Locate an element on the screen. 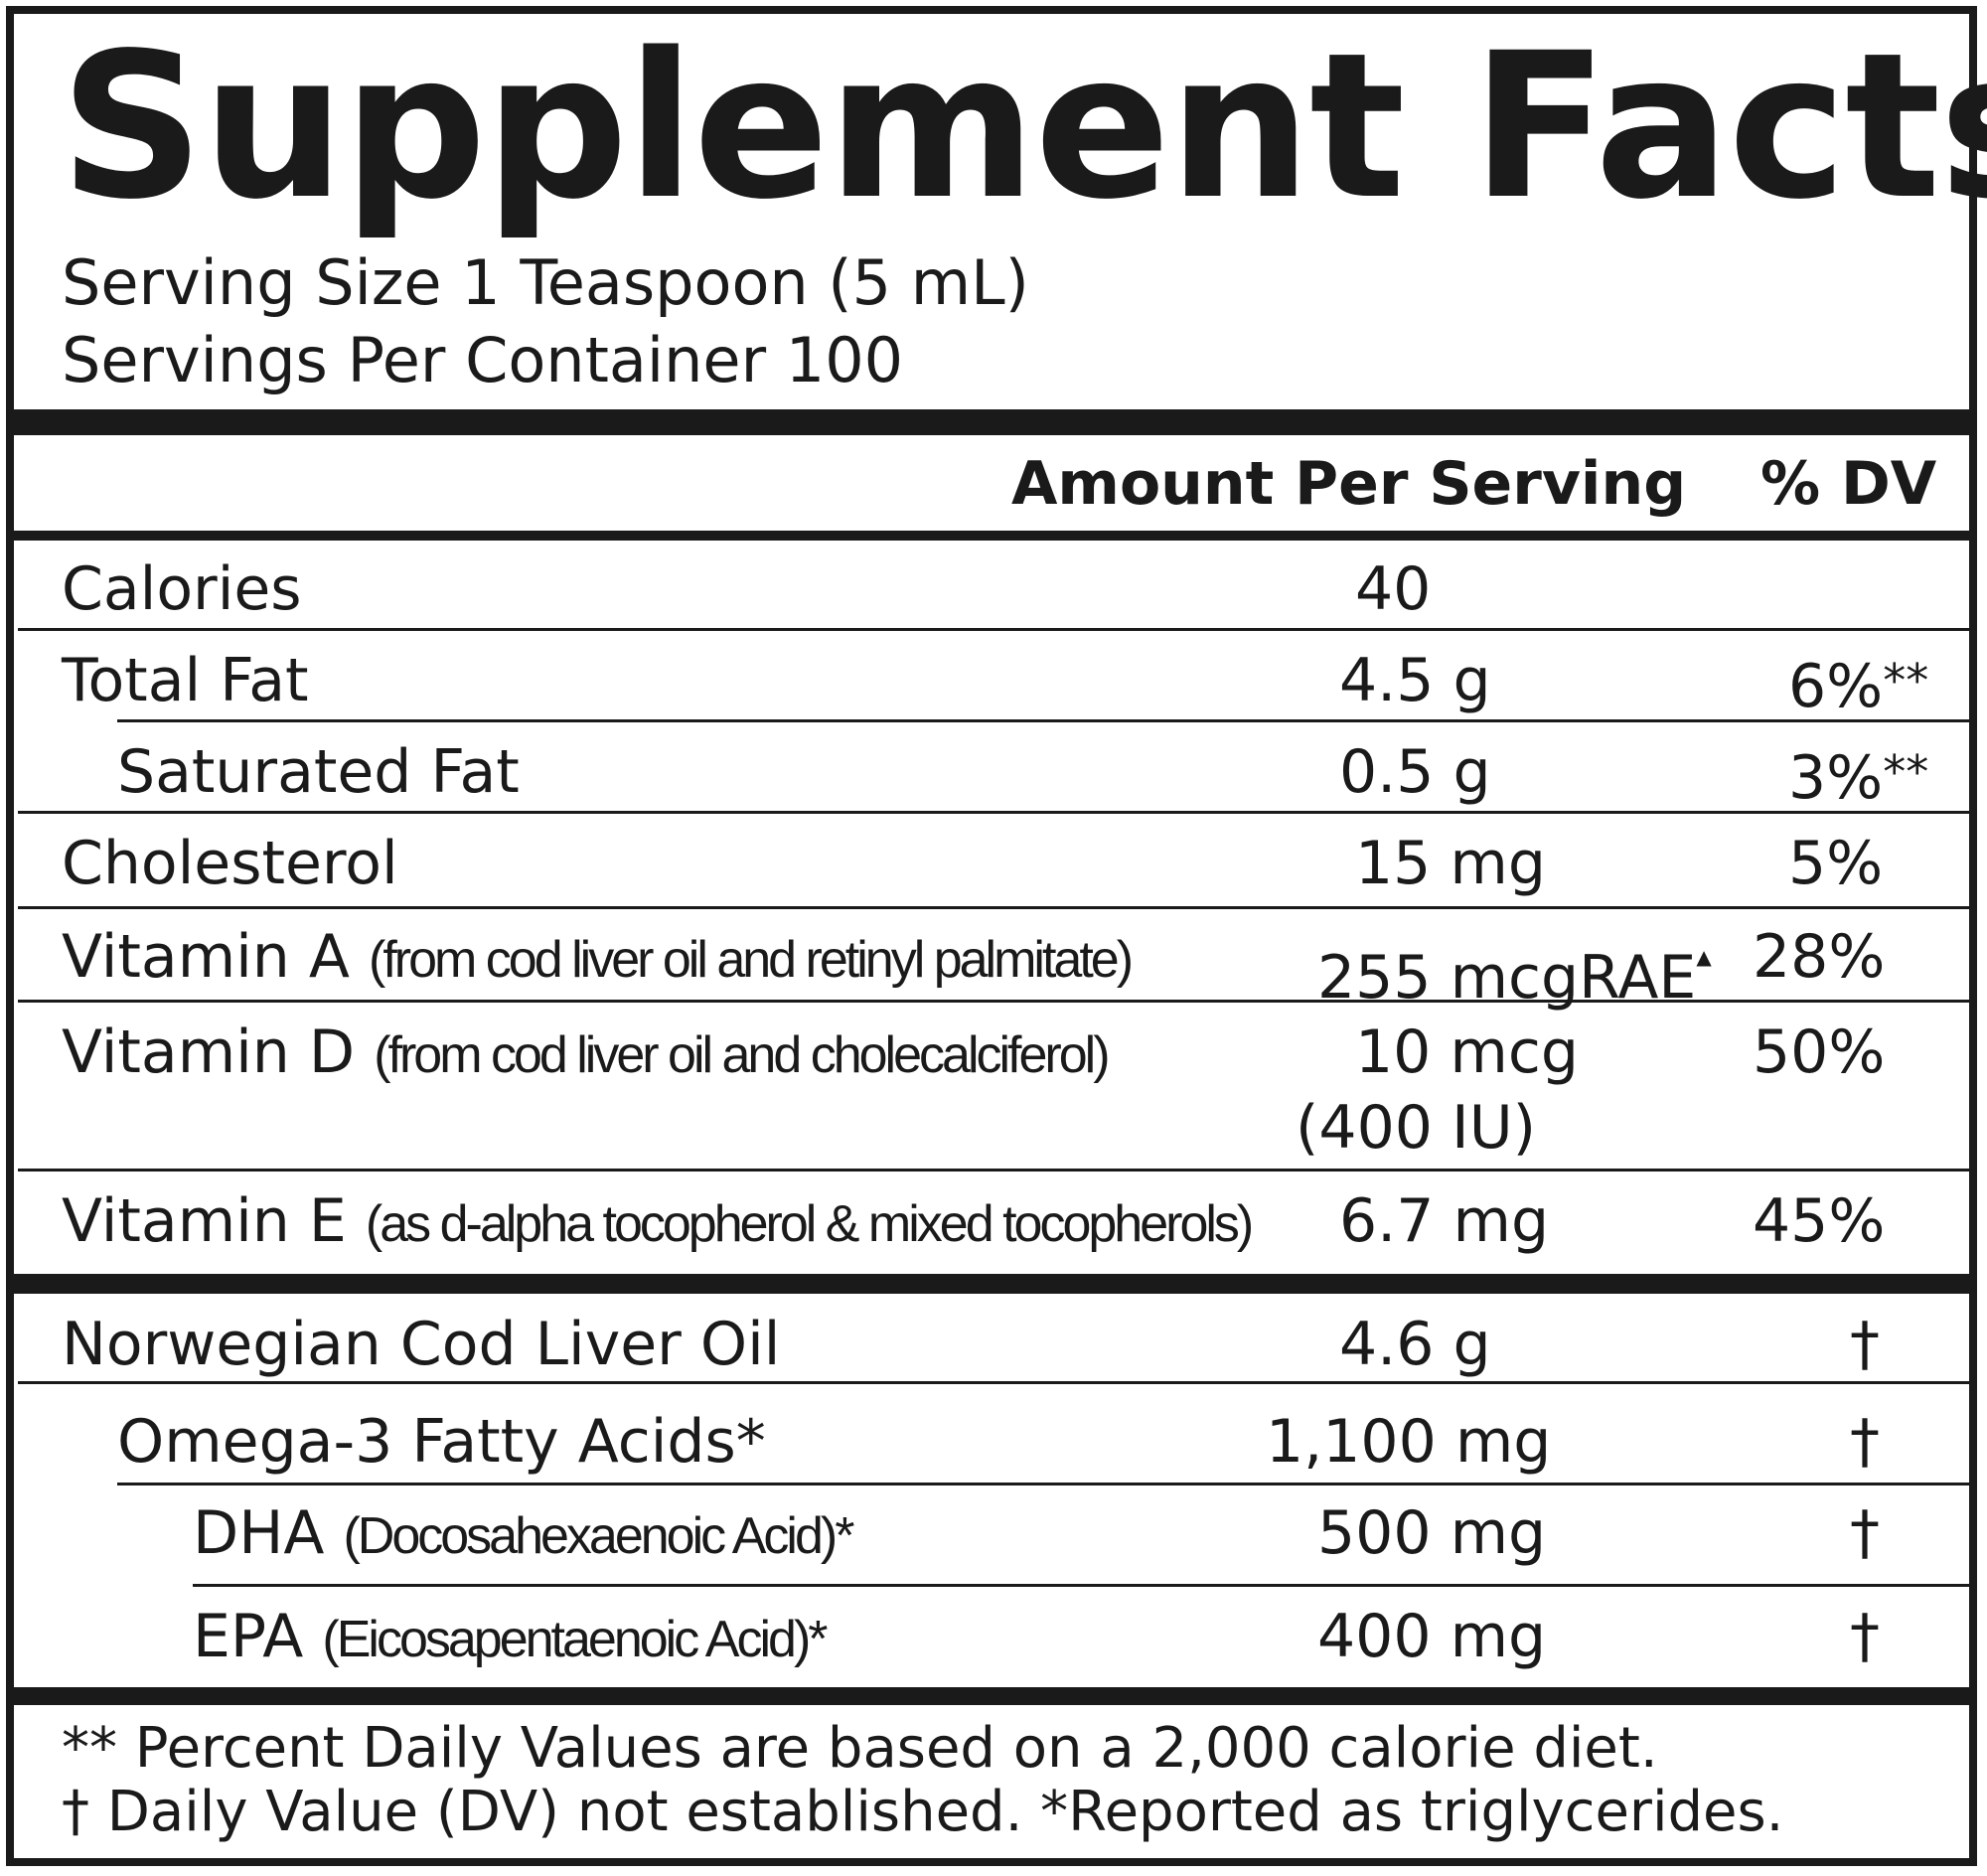  row-cholesterol-name: Cholesterol is located at coordinates (230, 864).